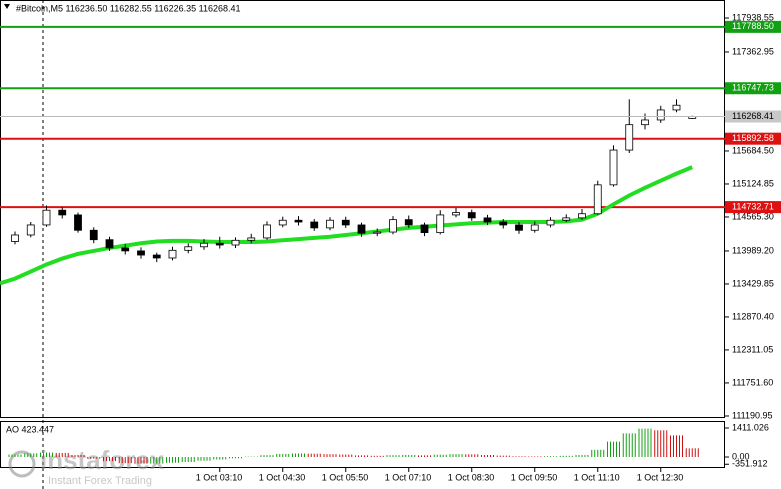  I want to click on x-tick-label: 1 Oct 09:50, so click(534, 477).